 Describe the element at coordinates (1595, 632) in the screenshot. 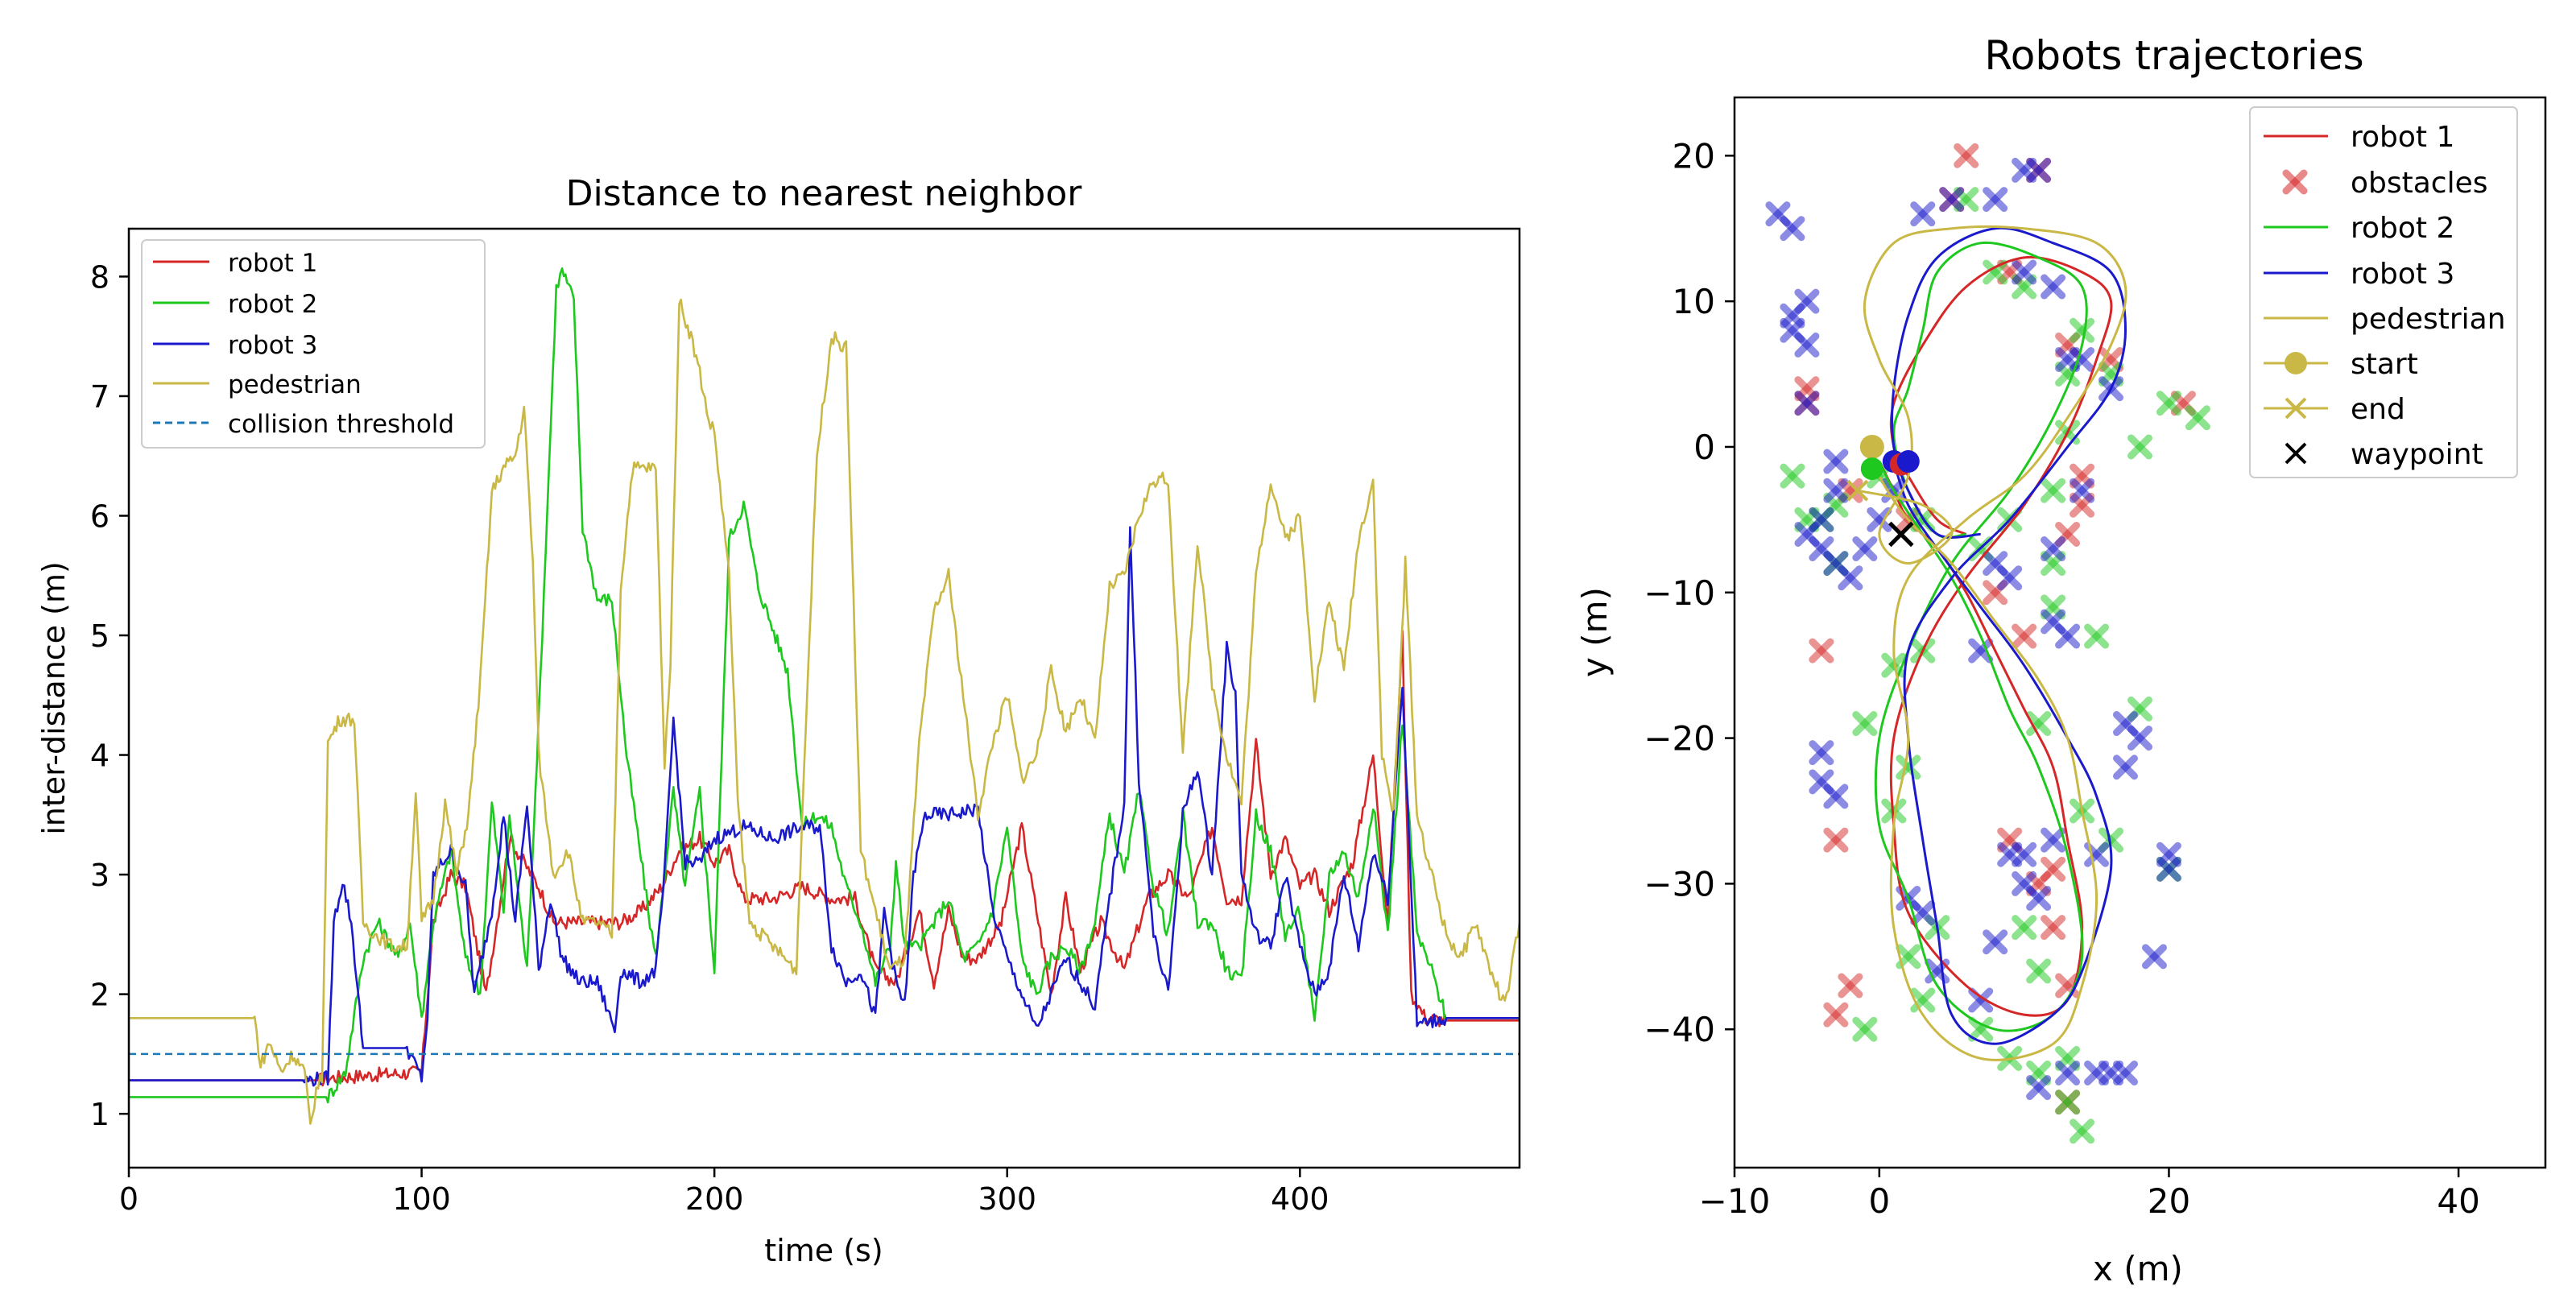

I see `trajectory-chart-ylabel: y (m)` at that location.